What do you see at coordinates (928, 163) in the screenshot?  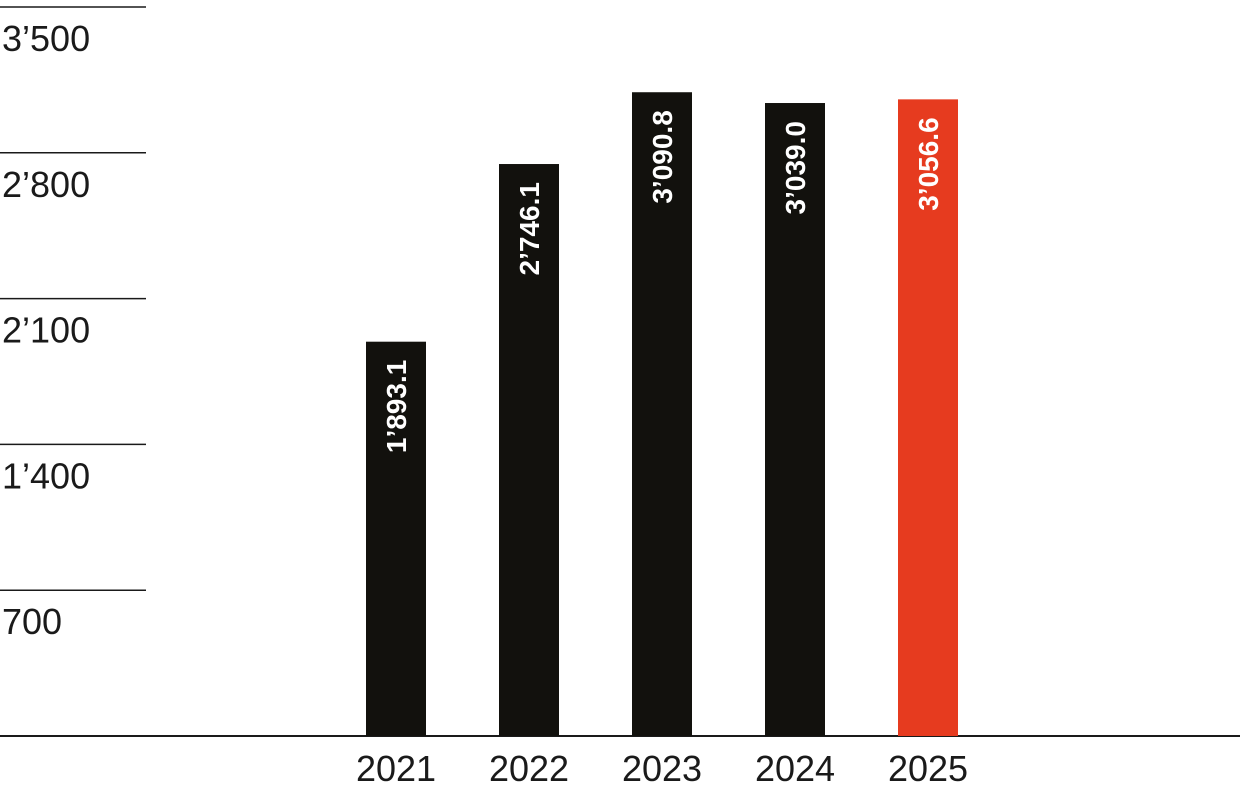 I see `bar-value-label: 3’056.6` at bounding box center [928, 163].